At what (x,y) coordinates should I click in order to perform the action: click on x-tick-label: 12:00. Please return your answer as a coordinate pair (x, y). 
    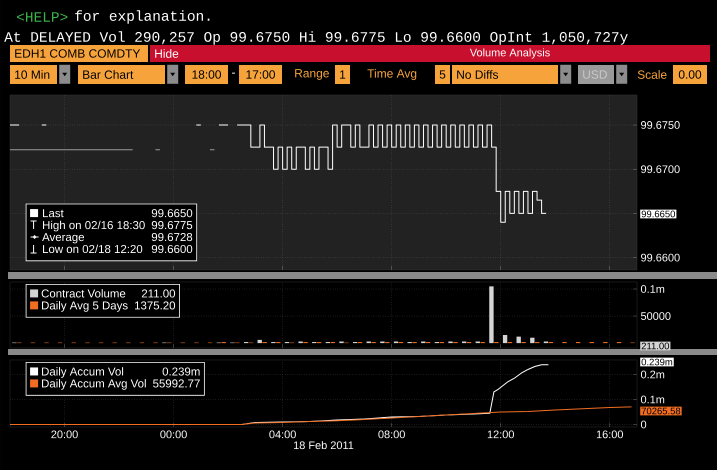
    Looking at the image, I should click on (501, 434).